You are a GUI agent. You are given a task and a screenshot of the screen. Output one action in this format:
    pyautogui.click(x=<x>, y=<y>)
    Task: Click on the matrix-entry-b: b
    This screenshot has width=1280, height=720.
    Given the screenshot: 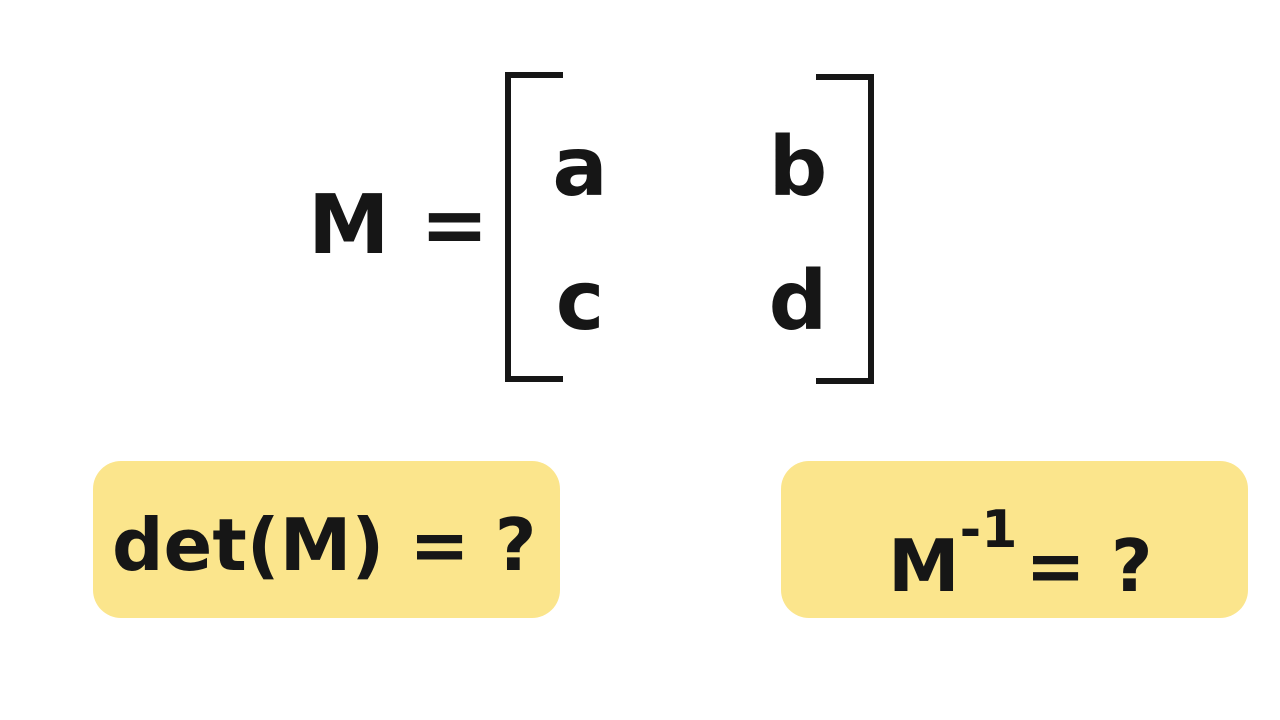 What is the action you would take?
    pyautogui.click(x=798, y=167)
    